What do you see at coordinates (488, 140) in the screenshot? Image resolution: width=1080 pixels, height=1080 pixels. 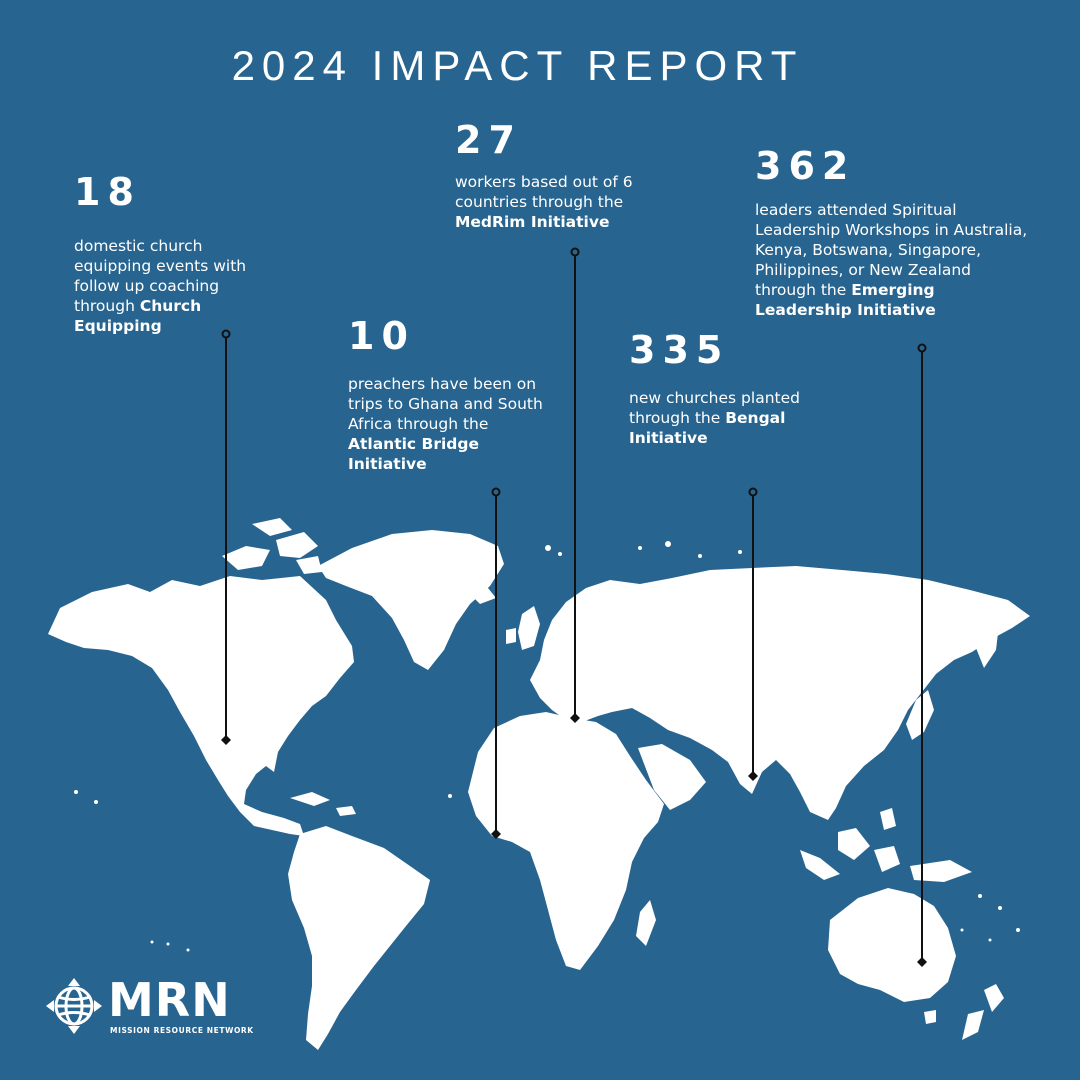 I see `stat-number: 27` at bounding box center [488, 140].